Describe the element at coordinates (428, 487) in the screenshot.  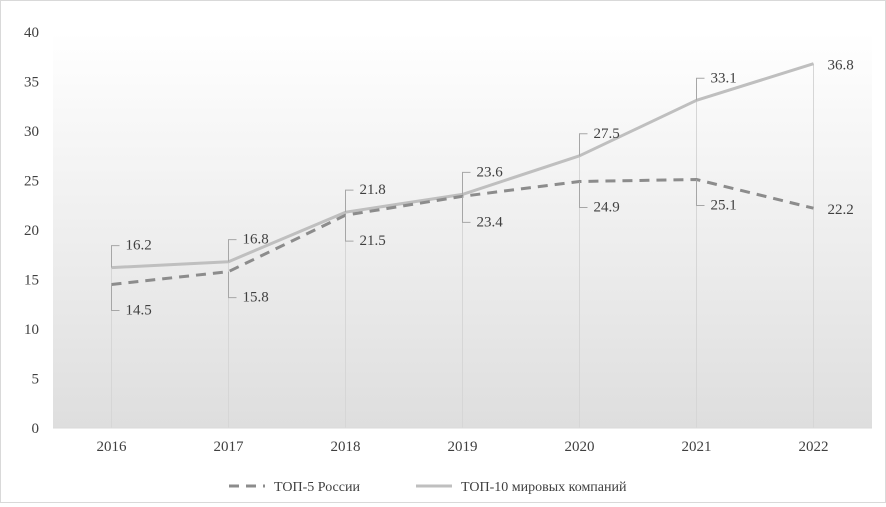
I see `legend: ТОП-5 России ТОП-10 мировых компаний` at that location.